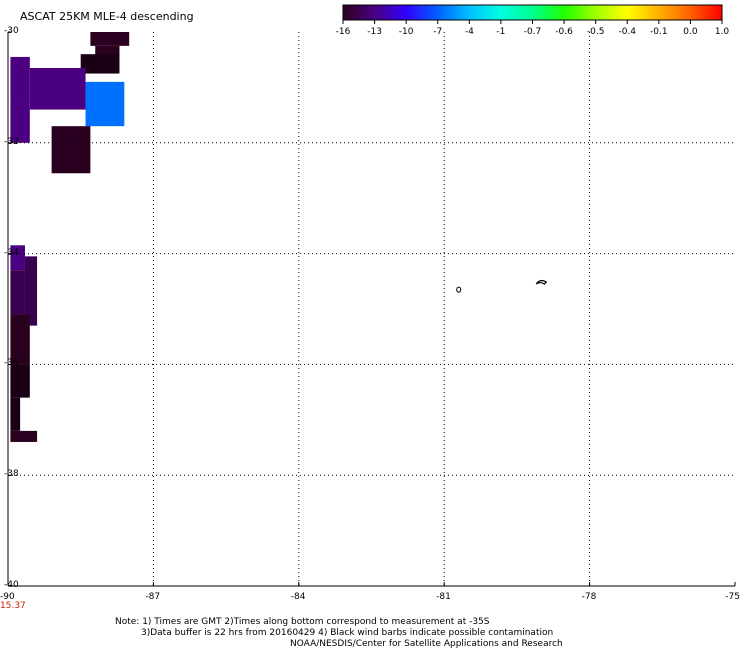  What do you see at coordinates (11, 31) in the screenshot?
I see `lat-label: -30` at bounding box center [11, 31].